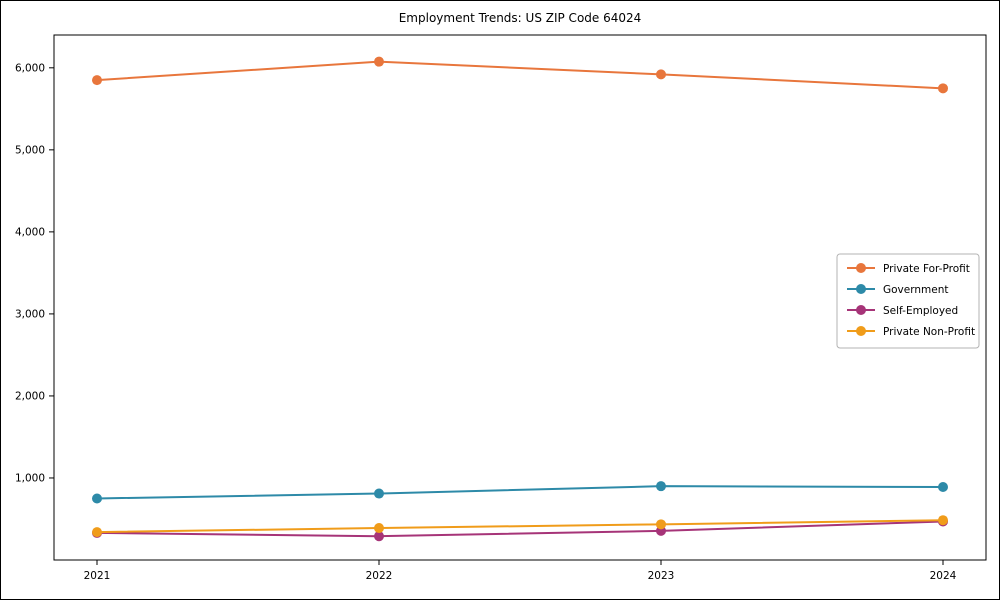 This screenshot has width=1000, height=600. What do you see at coordinates (379, 576) in the screenshot?
I see `x-axis-tick-label: 2022` at bounding box center [379, 576].